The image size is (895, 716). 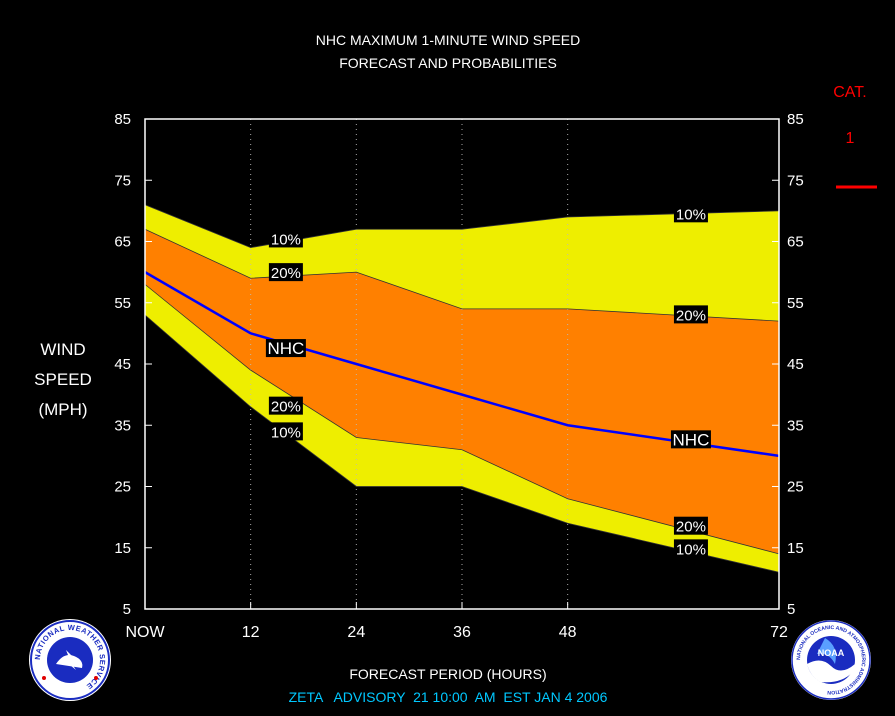 What do you see at coordinates (70, 660) in the screenshot?
I see `nws-logo: NATIONAL WEATHER SERVICE` at bounding box center [70, 660].